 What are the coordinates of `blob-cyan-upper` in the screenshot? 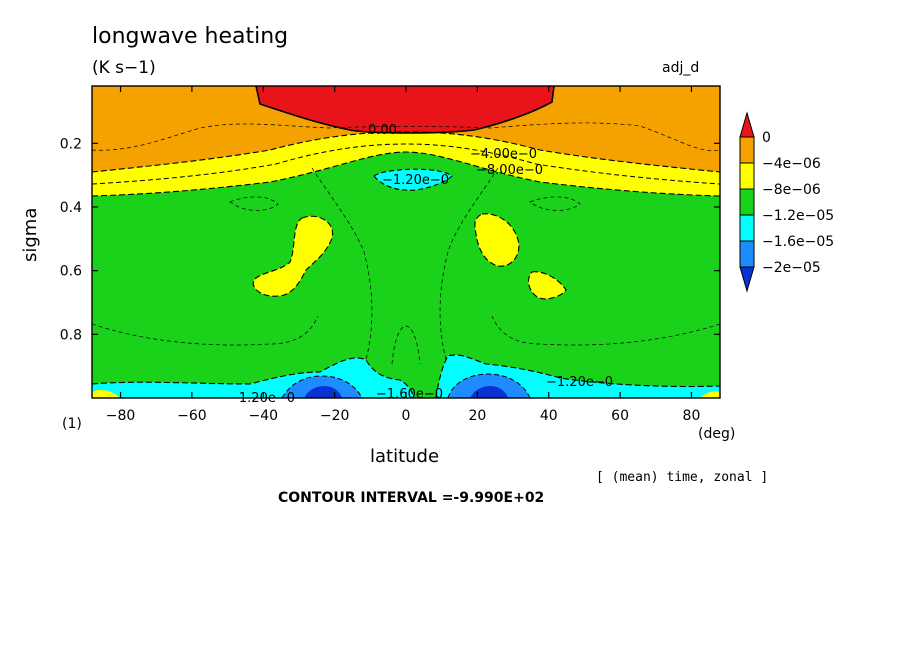 It's located at (413, 180).